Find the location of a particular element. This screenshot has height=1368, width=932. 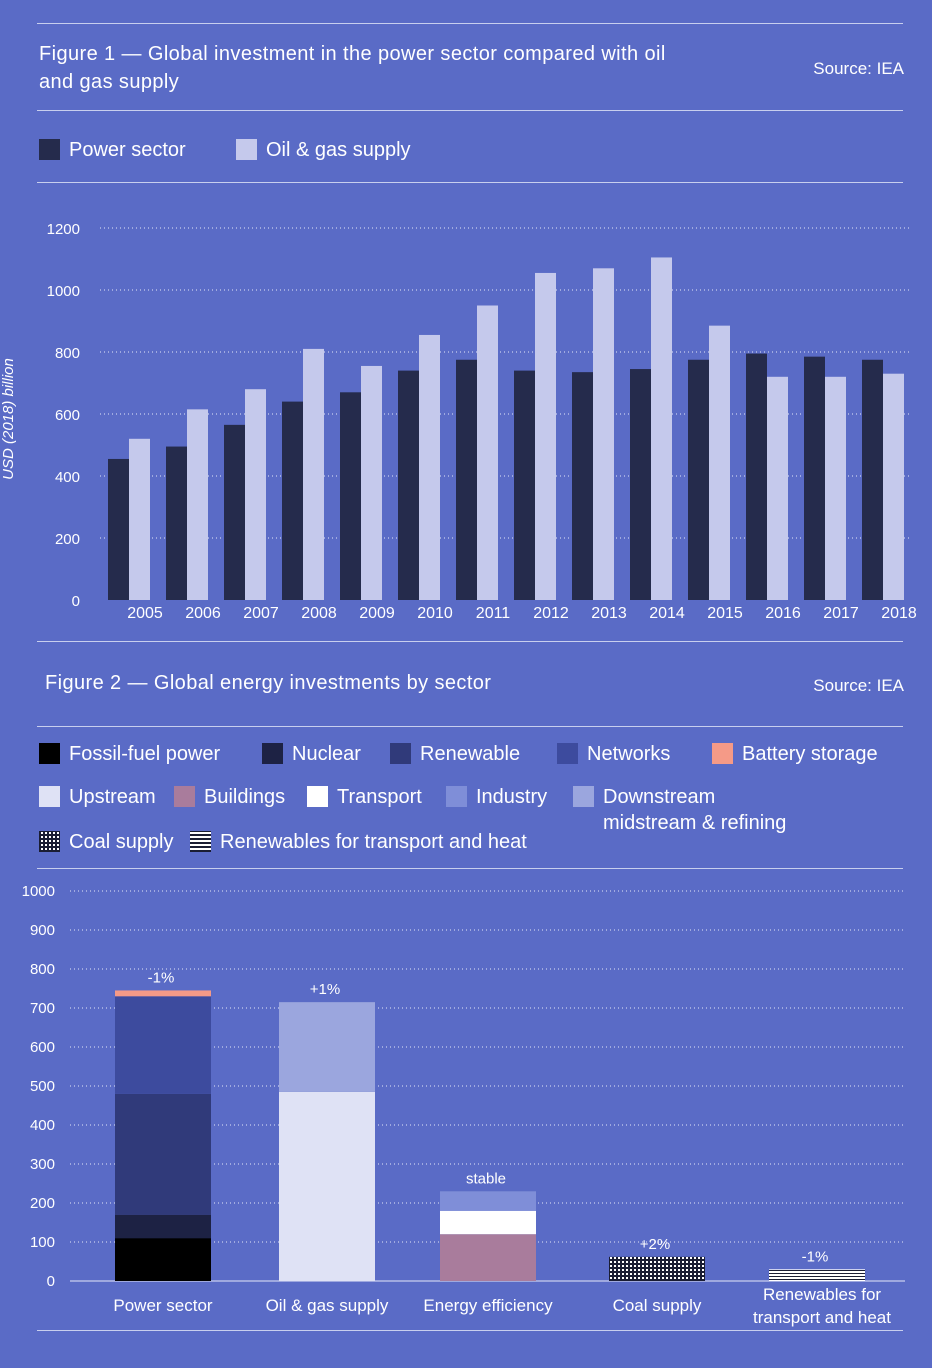

bar-oil-gas-2015 is located at coordinates (719, 462).